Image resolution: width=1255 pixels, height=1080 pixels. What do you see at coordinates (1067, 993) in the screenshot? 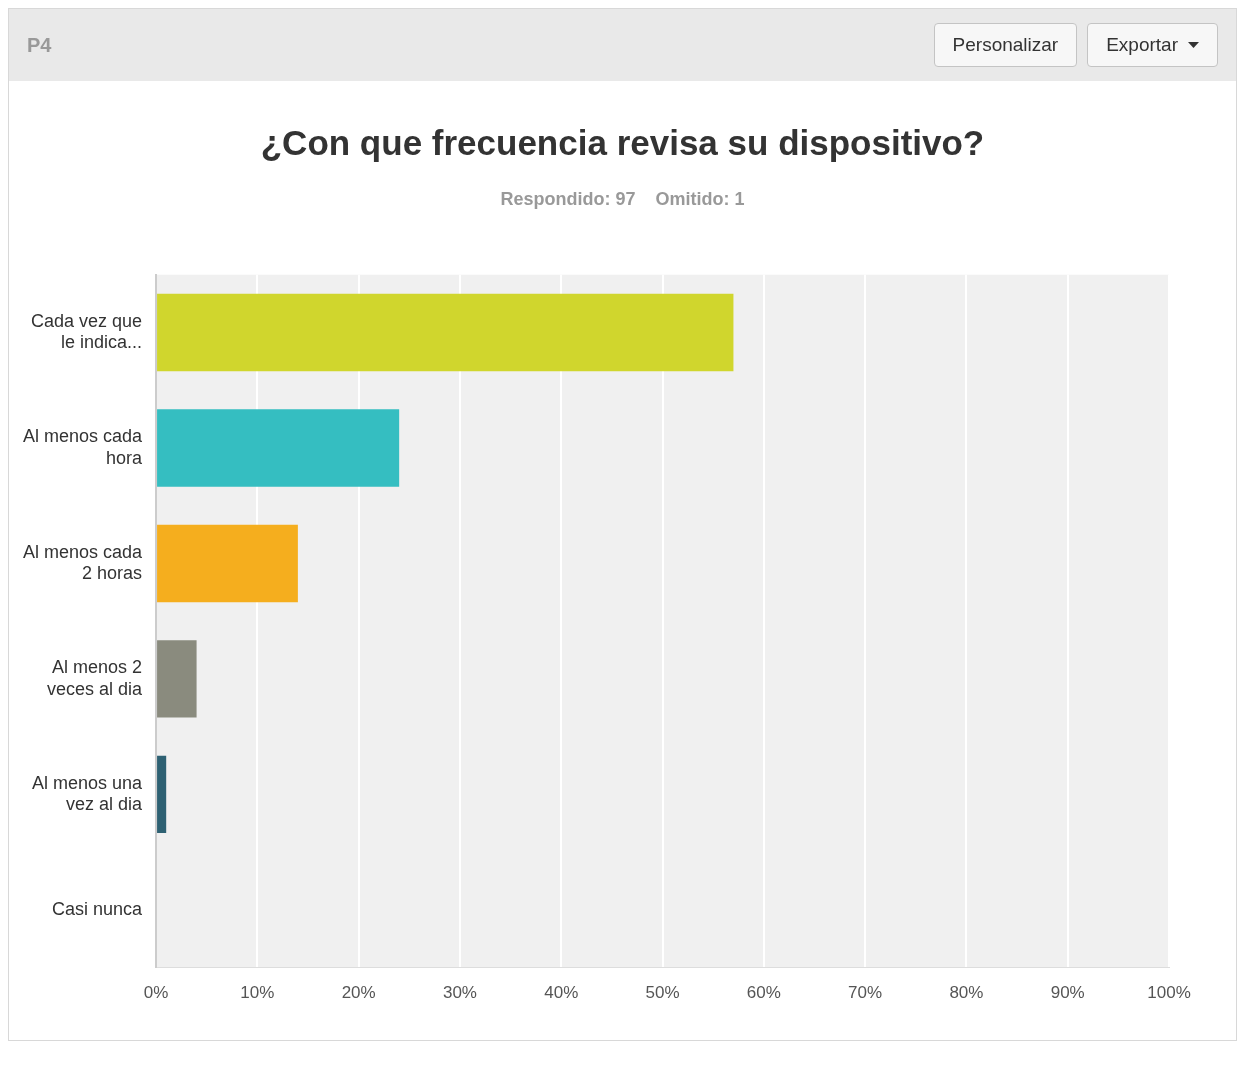
I see `x-tick-label: 90%` at bounding box center [1067, 993].